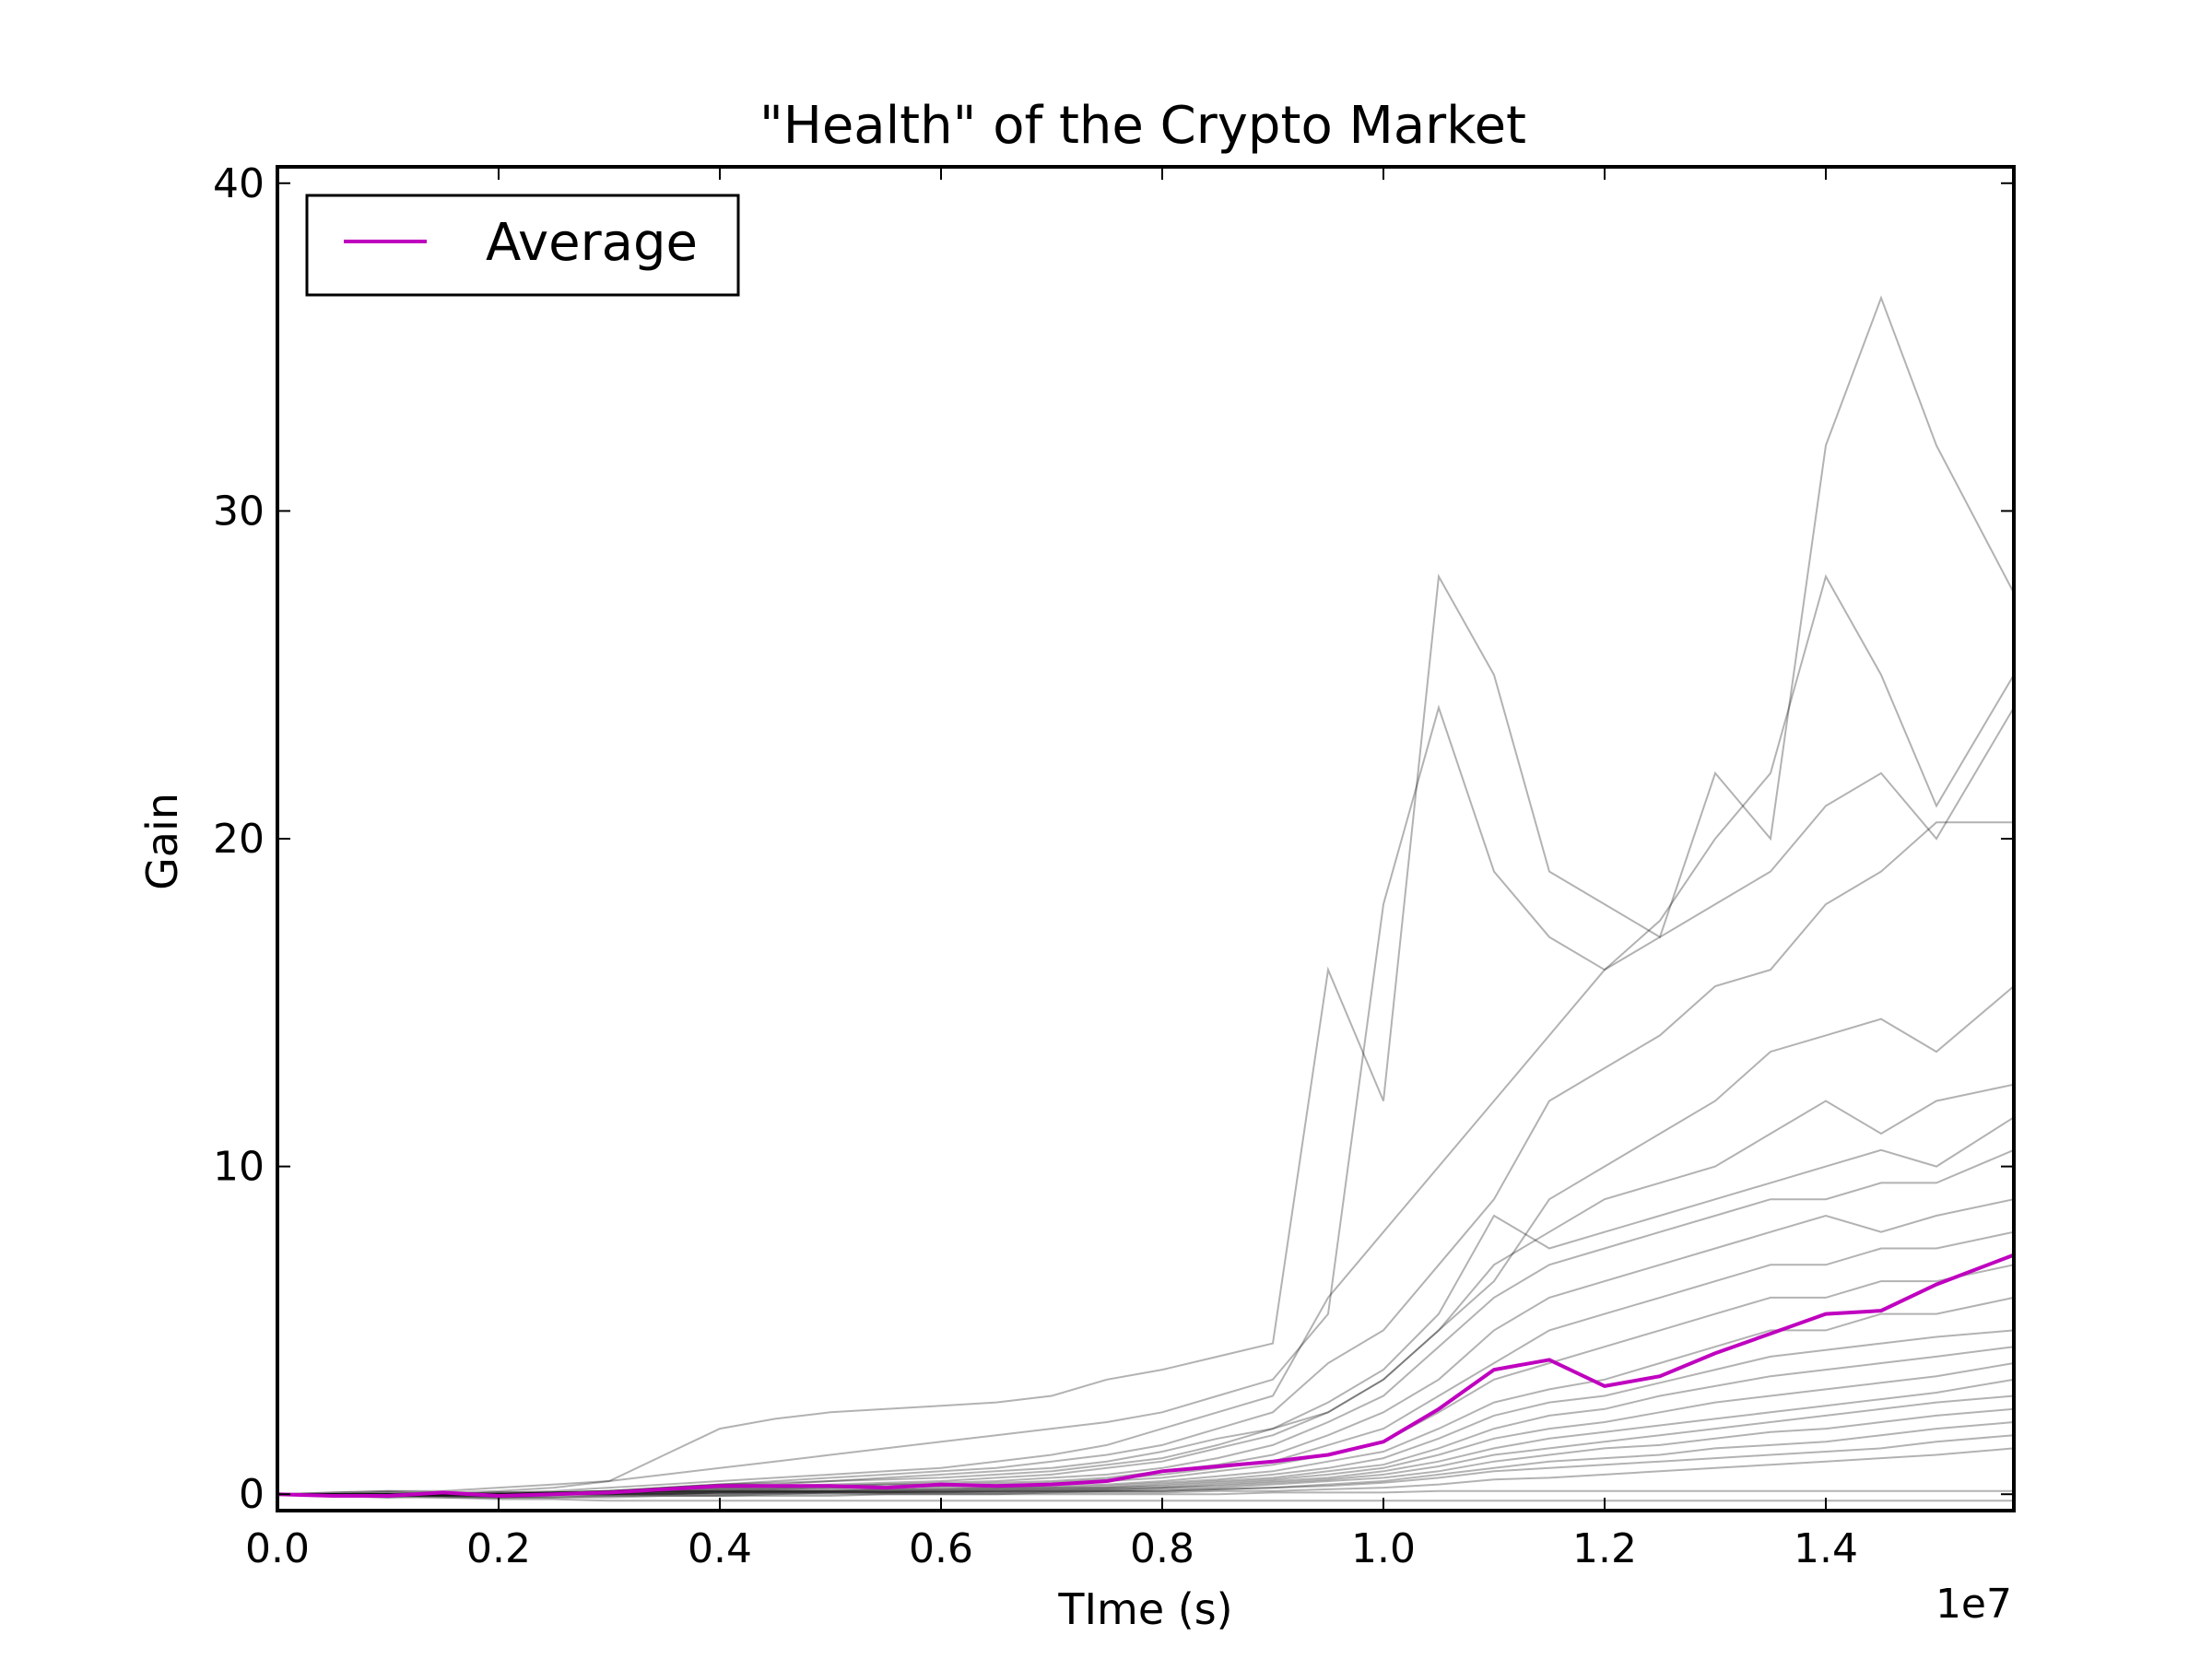 Image resolution: width=2212 pixels, height=1659 pixels. I want to click on average-line, so click(1145, 1376).